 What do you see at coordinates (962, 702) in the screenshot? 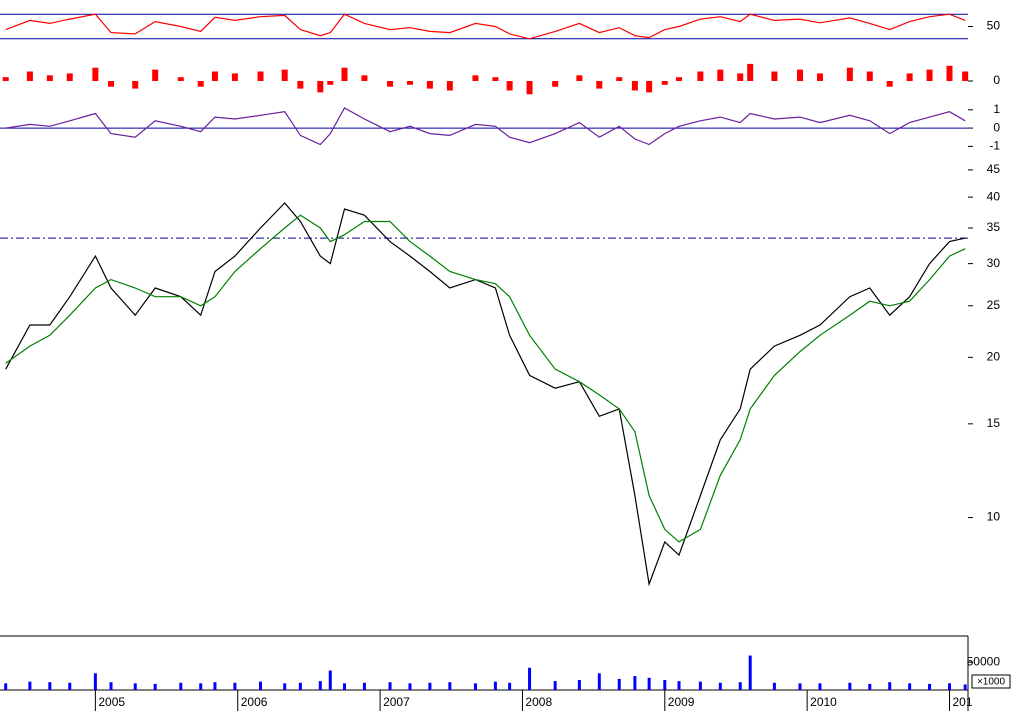
I see `x-tick-label: 201` at bounding box center [962, 702].